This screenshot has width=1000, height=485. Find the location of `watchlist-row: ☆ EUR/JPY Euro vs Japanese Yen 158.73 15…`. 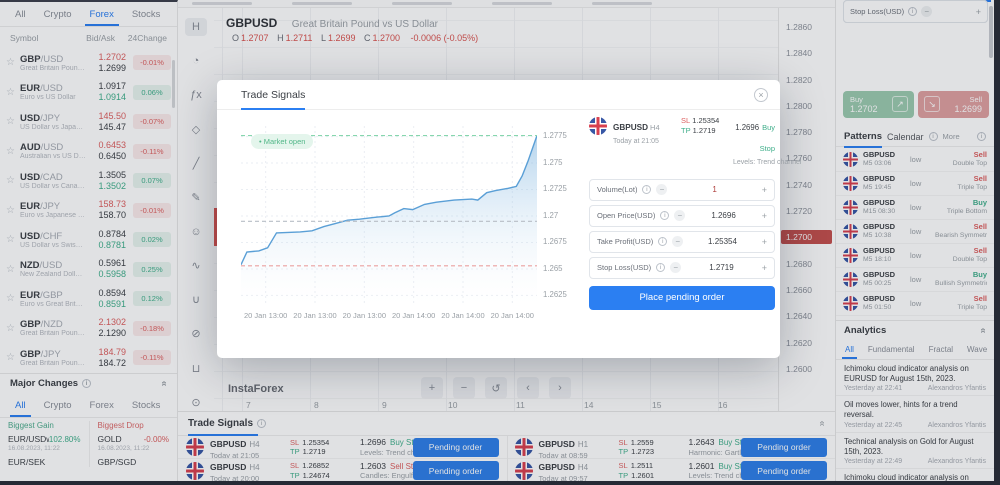

watchlist-row: ☆ EUR/JPY Euro vs Japanese Yen 158.73 15… is located at coordinates (88, 211).